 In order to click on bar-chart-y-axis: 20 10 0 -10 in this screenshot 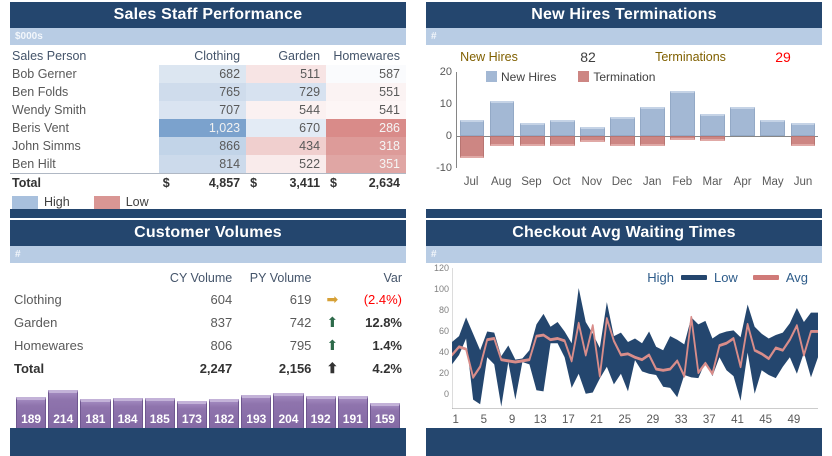, I will do `click(441, 128)`.